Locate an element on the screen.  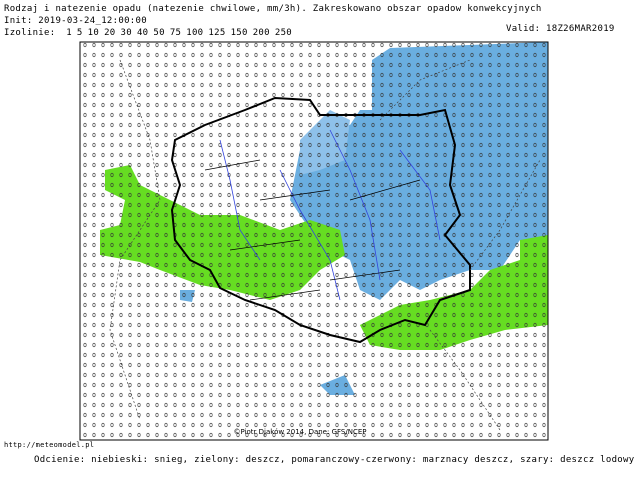
isoline-value: 30 is located at coordinates (126, 33).